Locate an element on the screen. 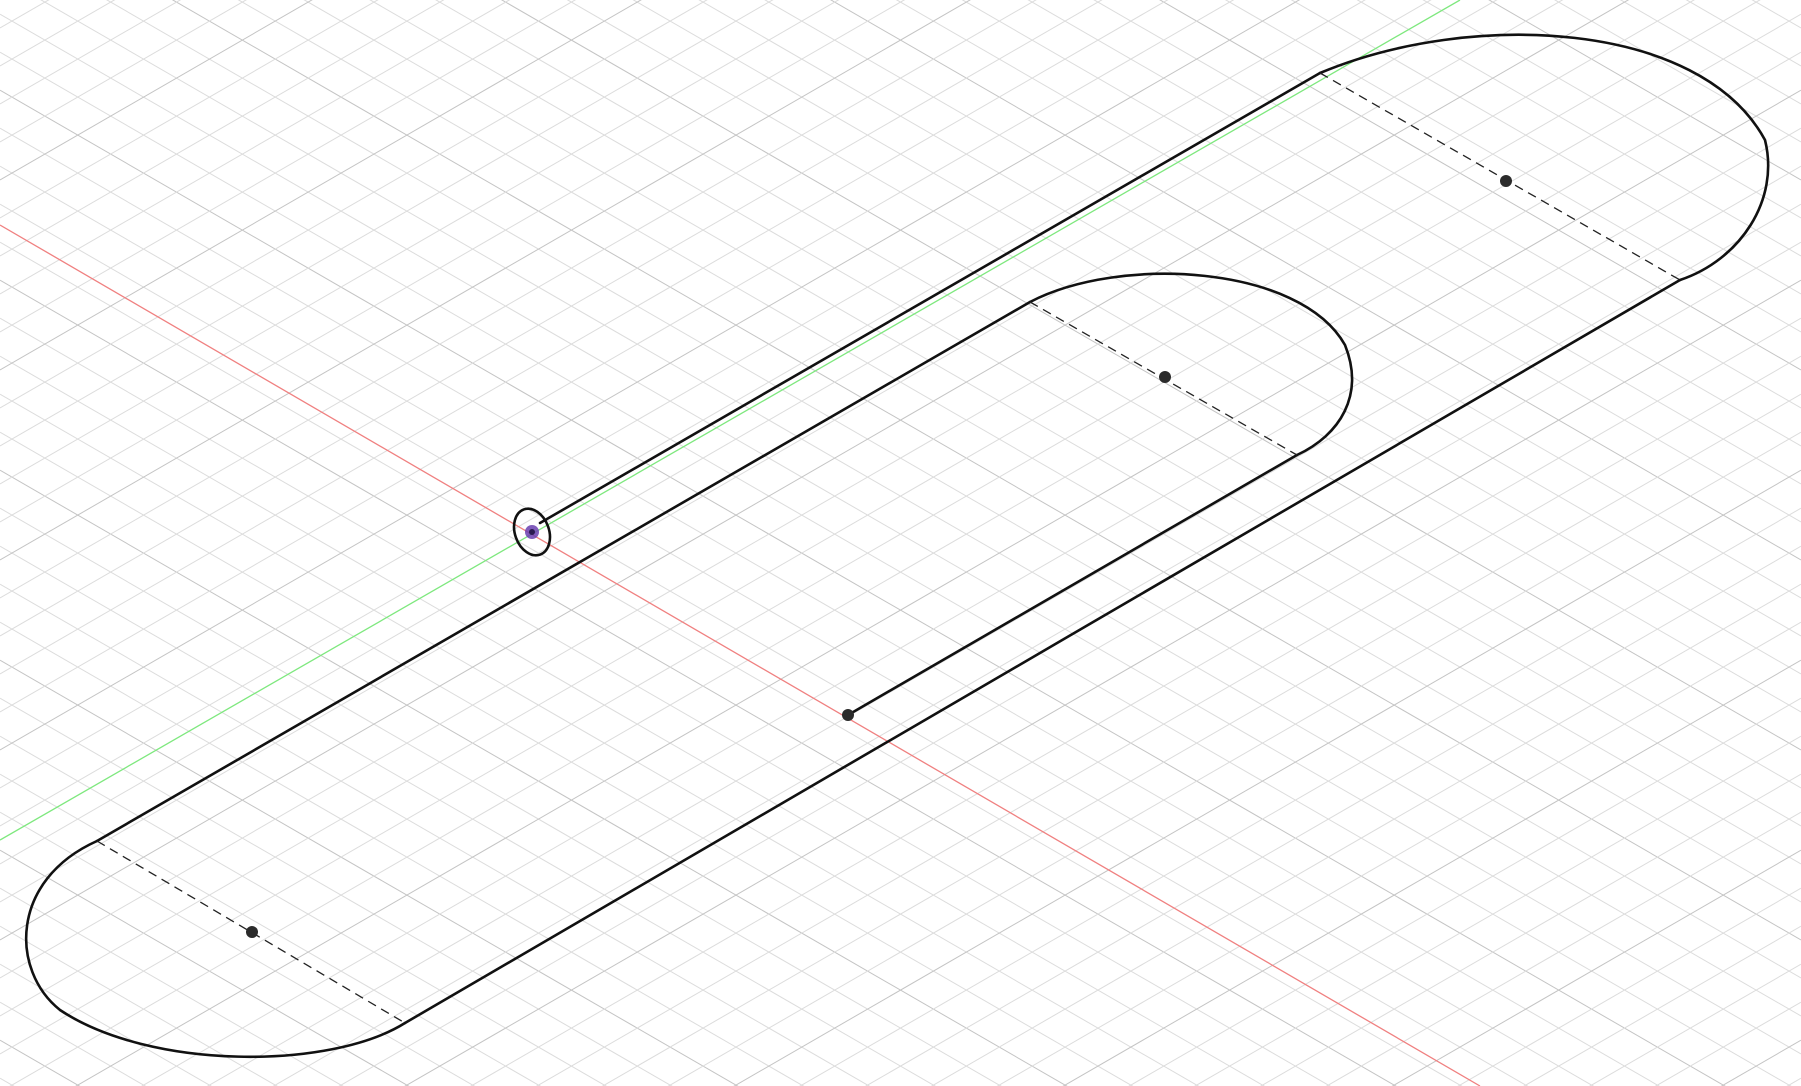  outer-slot-right-centerline is located at coordinates (1500, 176).